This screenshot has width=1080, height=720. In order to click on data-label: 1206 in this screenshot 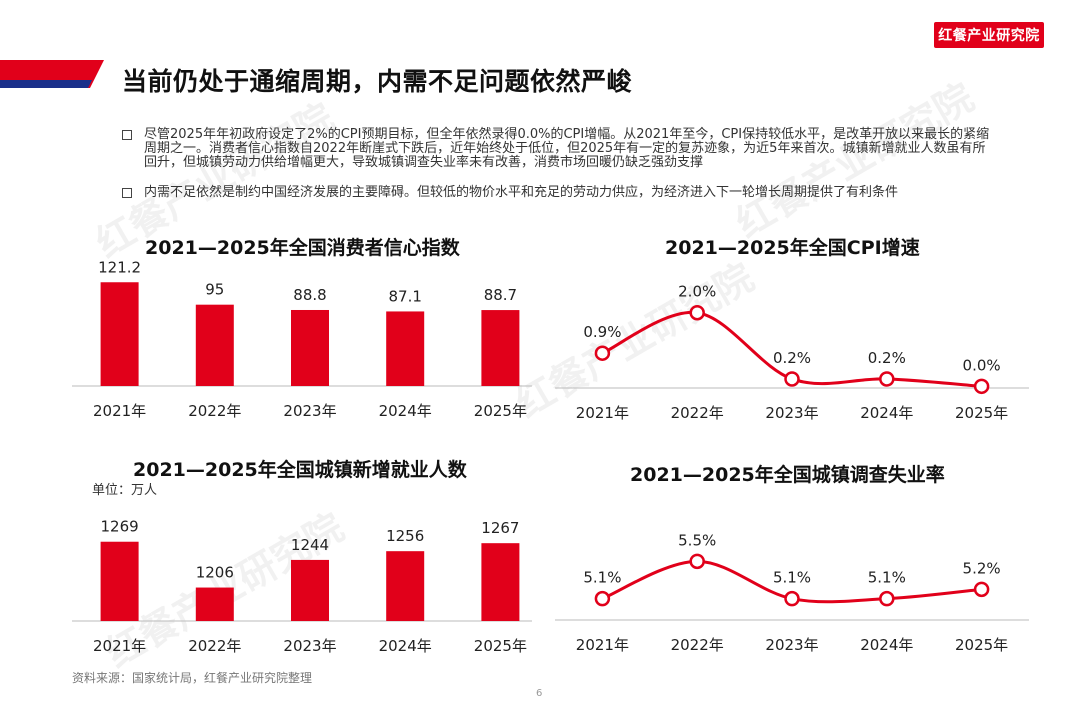, I will do `click(215, 573)`.